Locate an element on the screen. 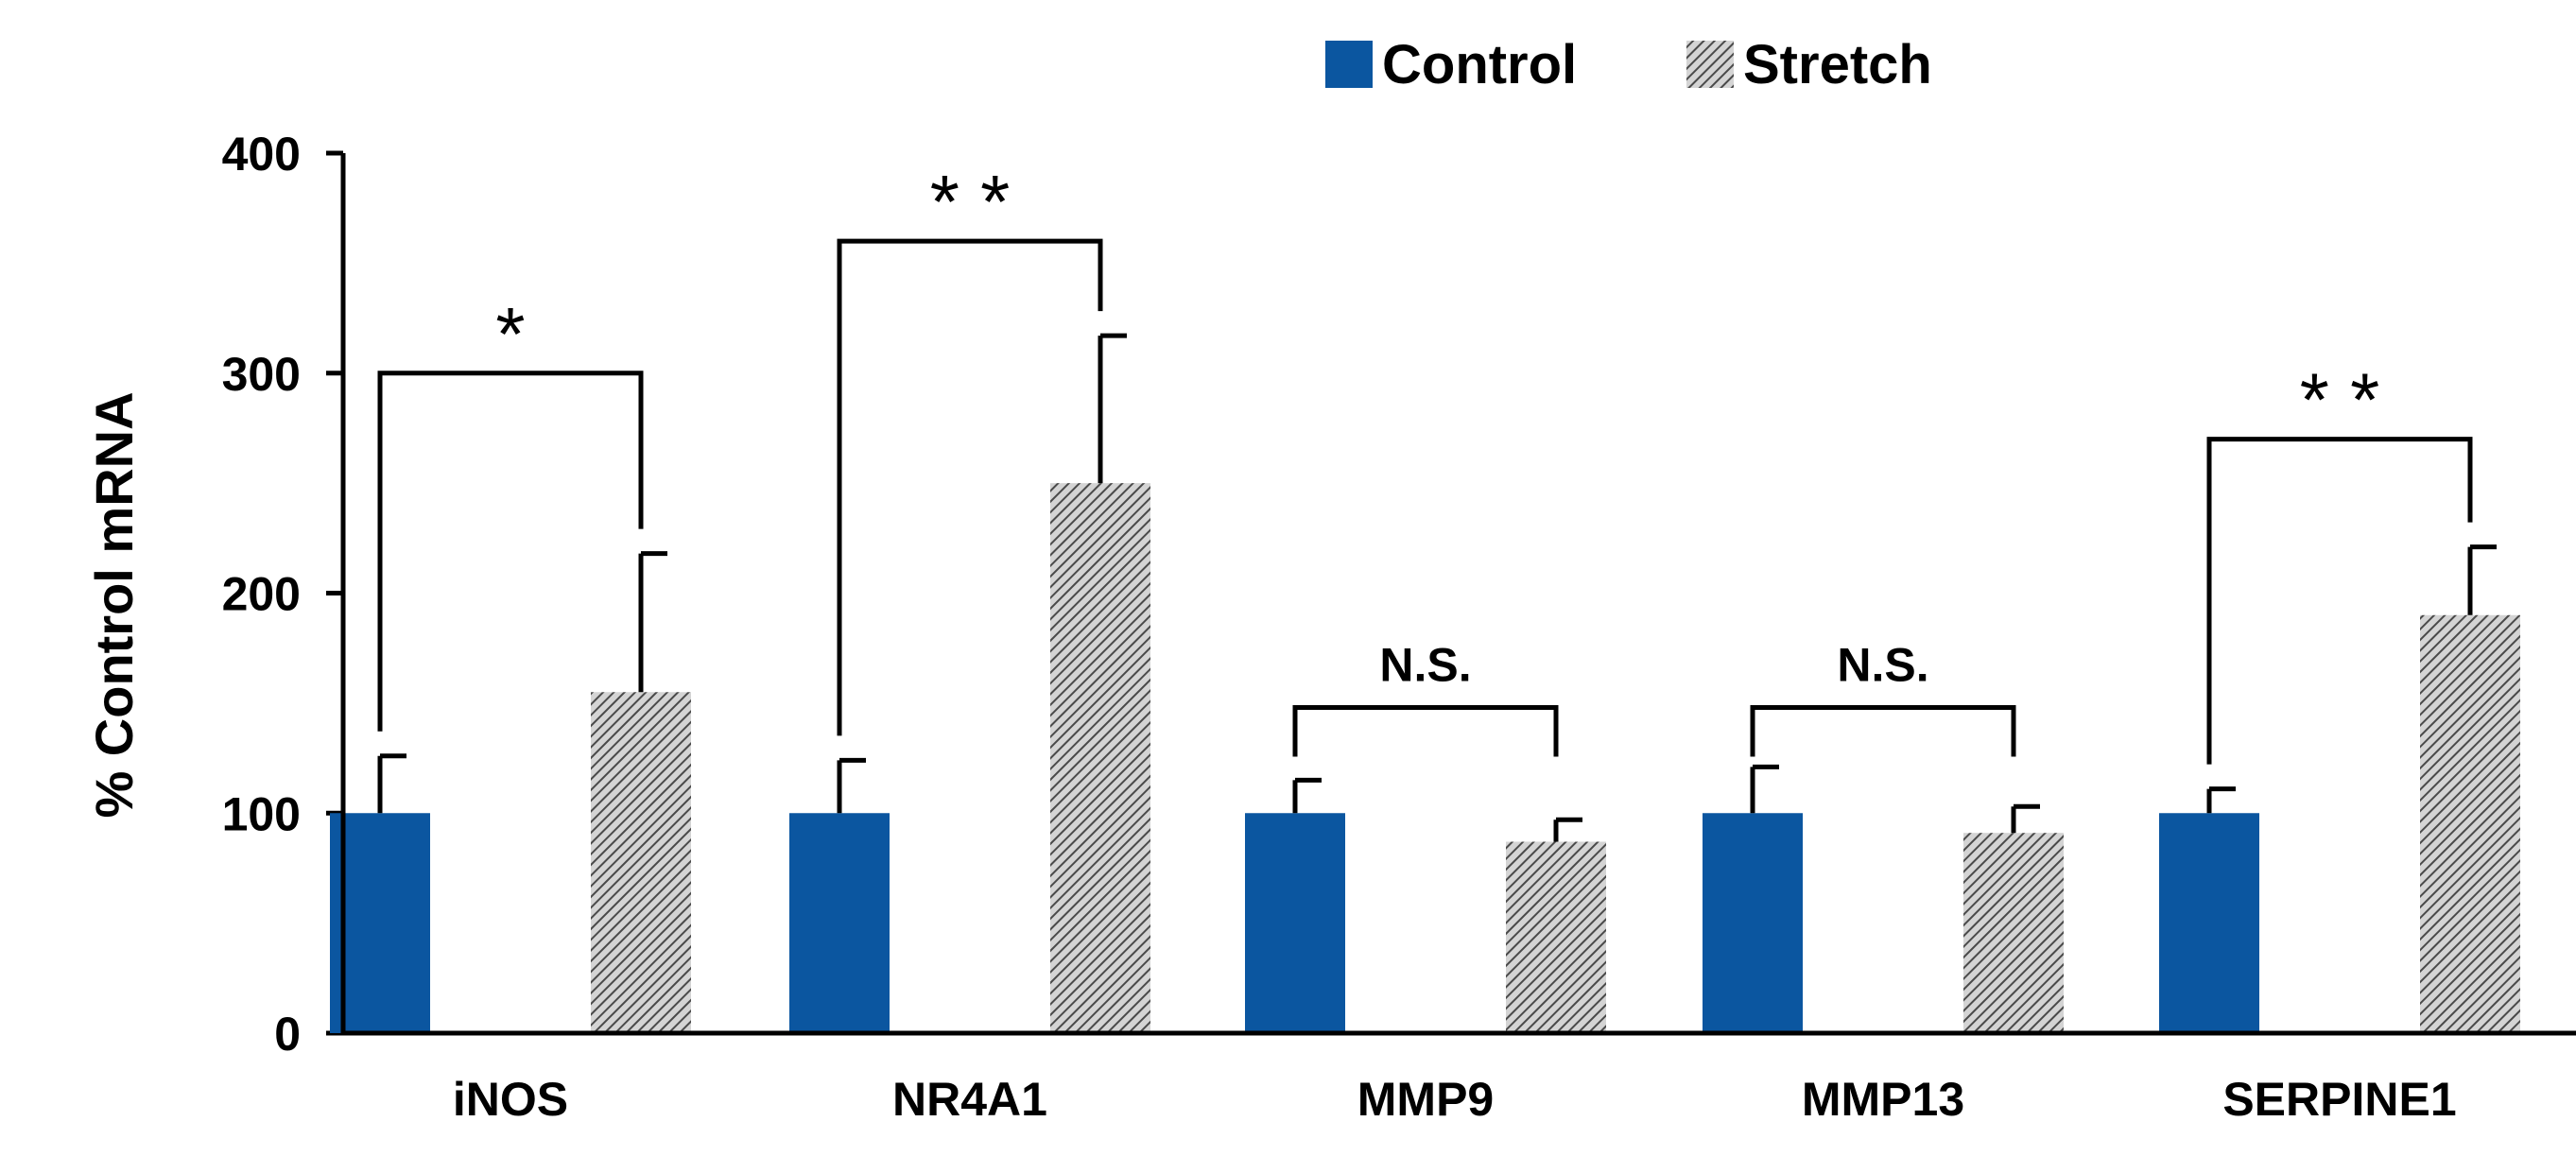 The width and height of the screenshot is (2576, 1156). bar-control-mmp13 is located at coordinates (1753, 923).